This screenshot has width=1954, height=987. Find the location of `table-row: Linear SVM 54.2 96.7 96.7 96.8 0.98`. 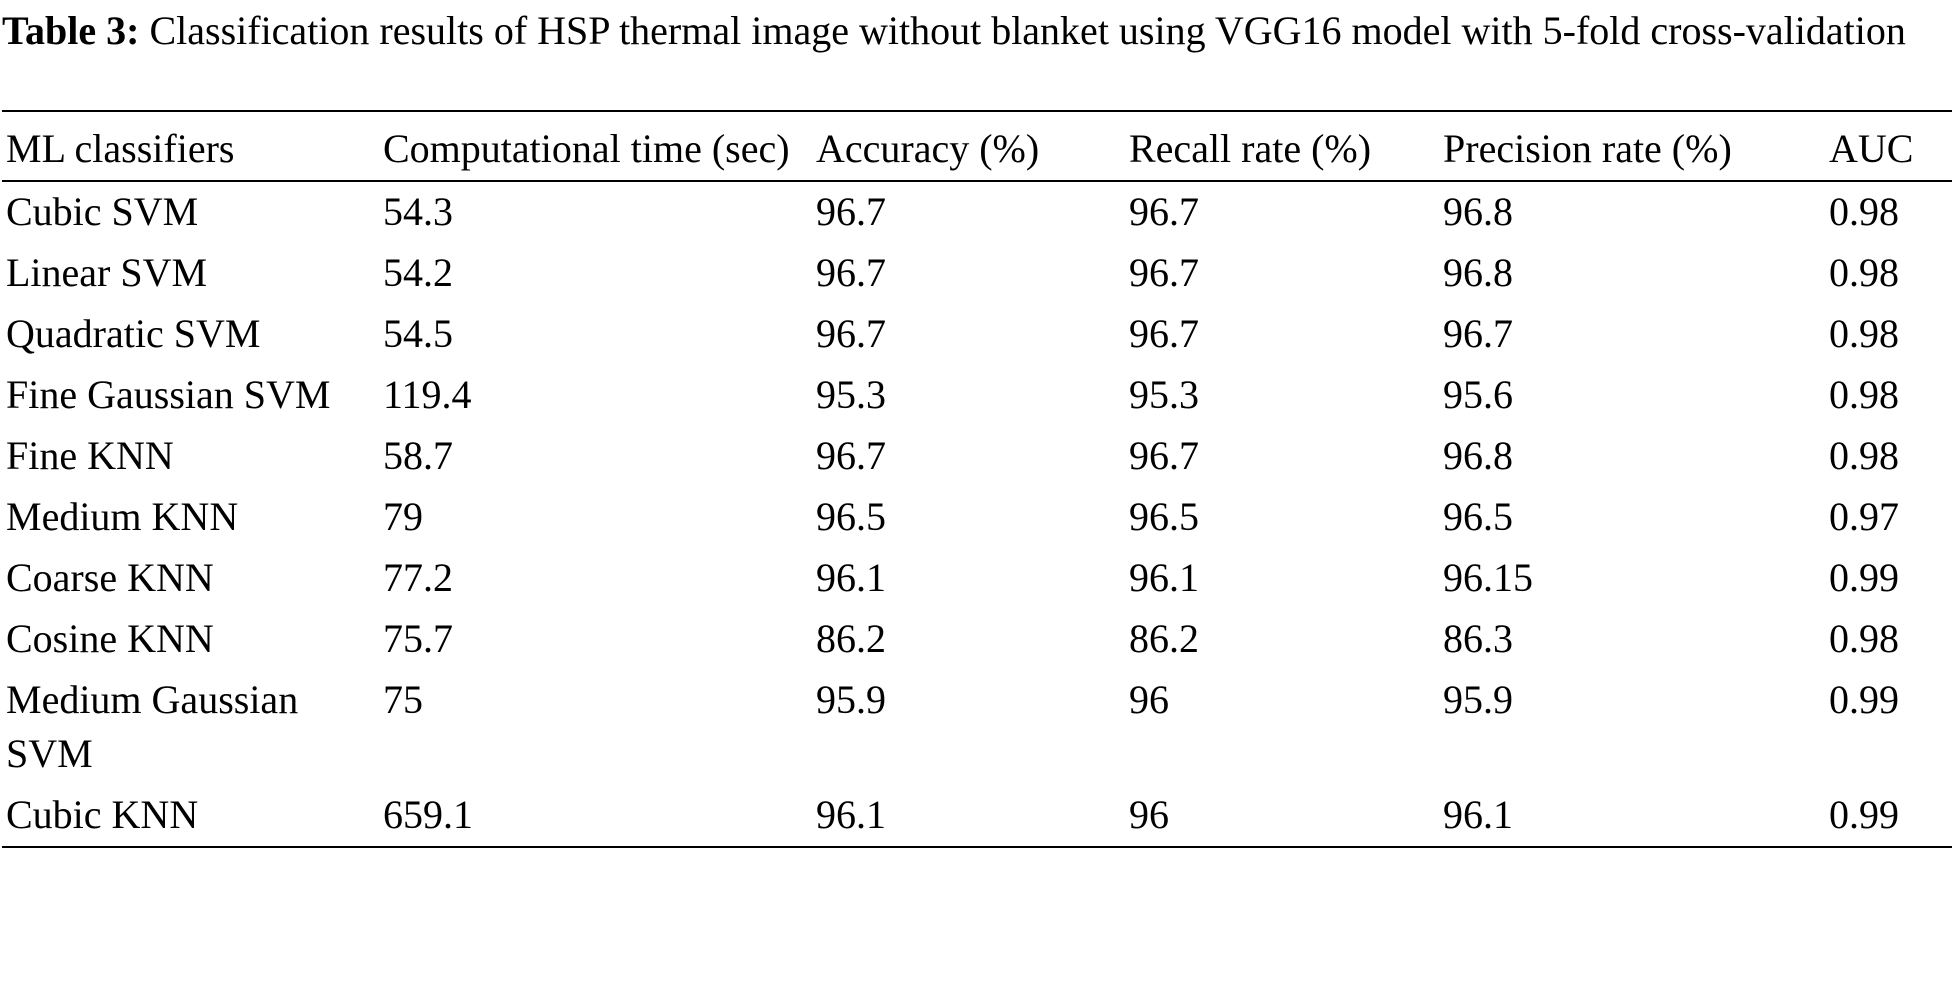

table-row: Linear SVM 54.2 96.7 96.7 96.8 0.98 is located at coordinates (977, 273).